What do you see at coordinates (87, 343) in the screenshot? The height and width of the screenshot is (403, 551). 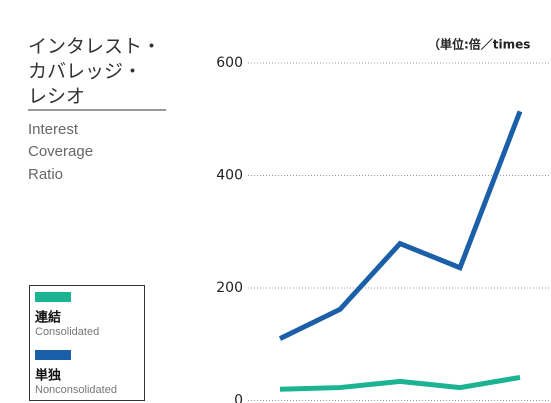 I see `legend-box` at bounding box center [87, 343].